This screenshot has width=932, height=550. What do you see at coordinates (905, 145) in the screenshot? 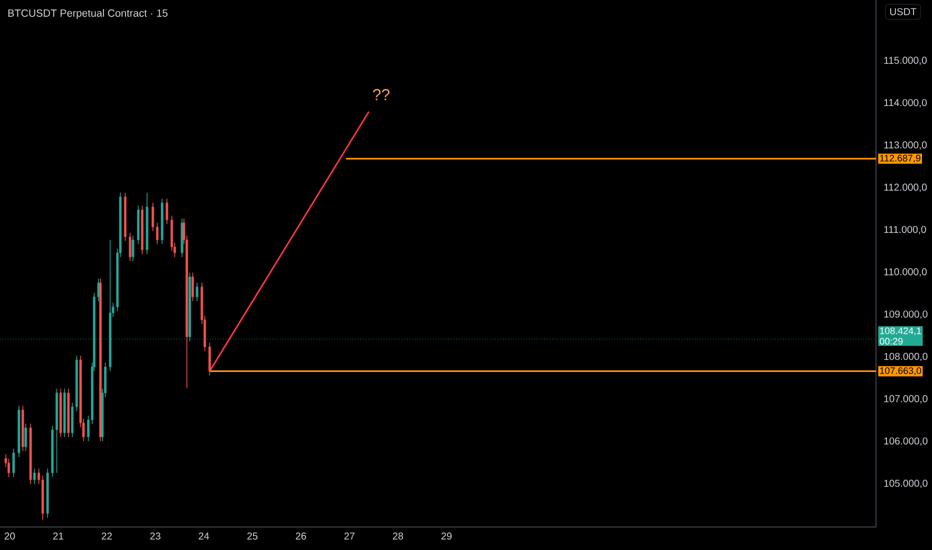
I see `y-tick-label: 113.000,0` at bounding box center [905, 145].